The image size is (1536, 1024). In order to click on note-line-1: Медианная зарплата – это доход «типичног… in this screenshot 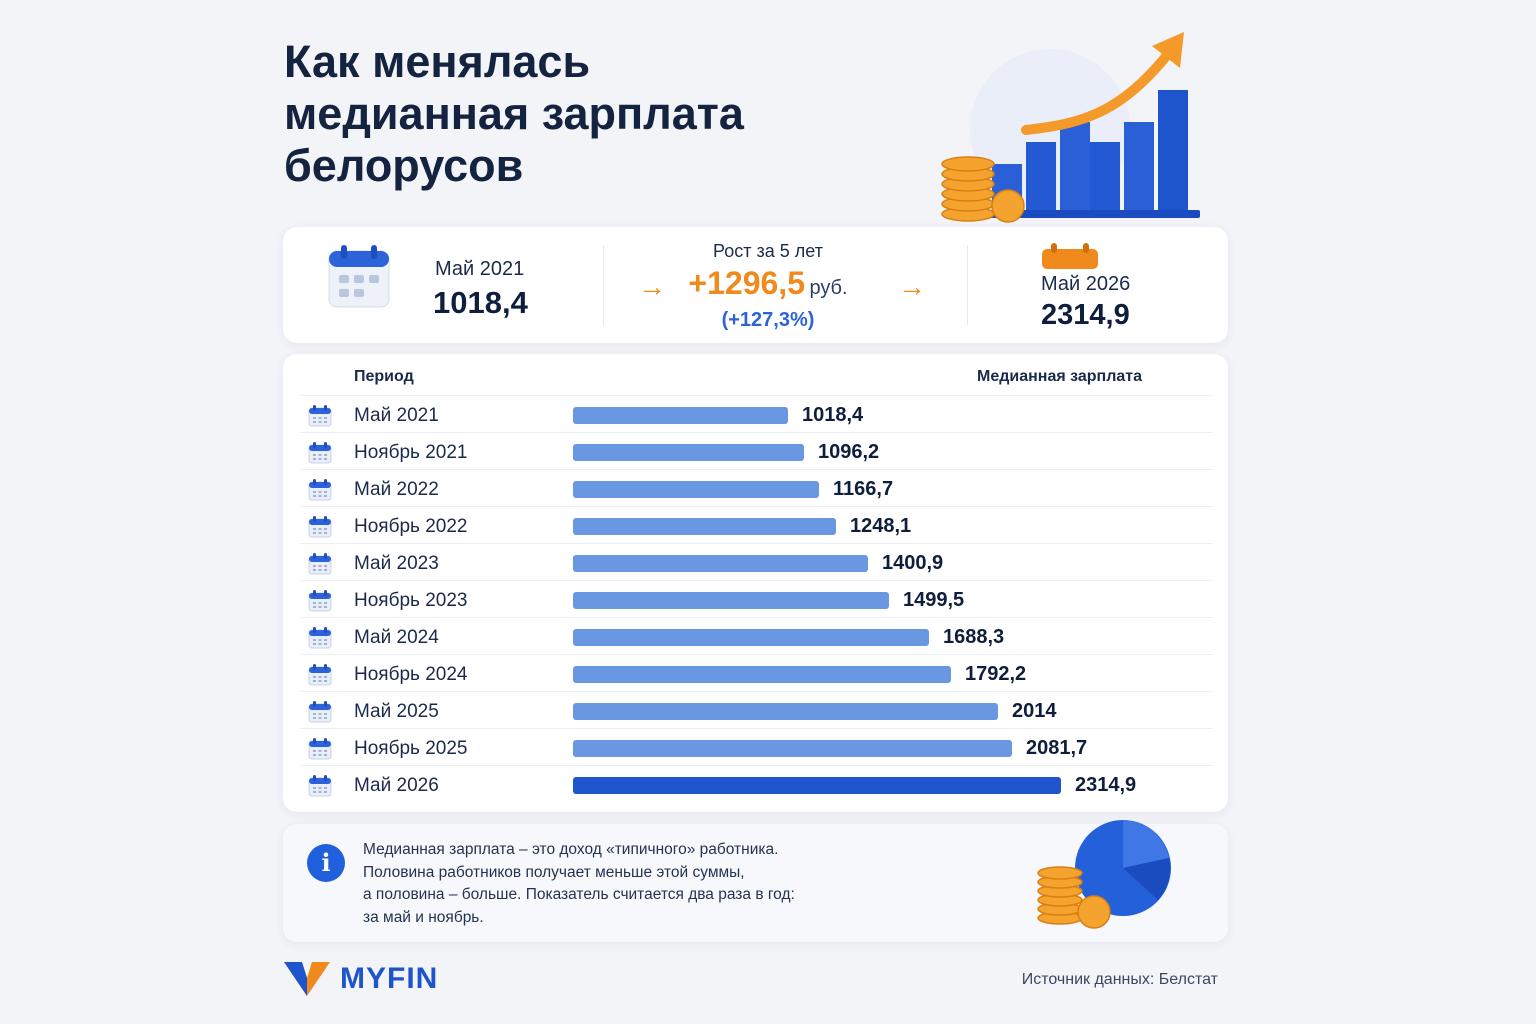, I will do `click(571, 849)`.